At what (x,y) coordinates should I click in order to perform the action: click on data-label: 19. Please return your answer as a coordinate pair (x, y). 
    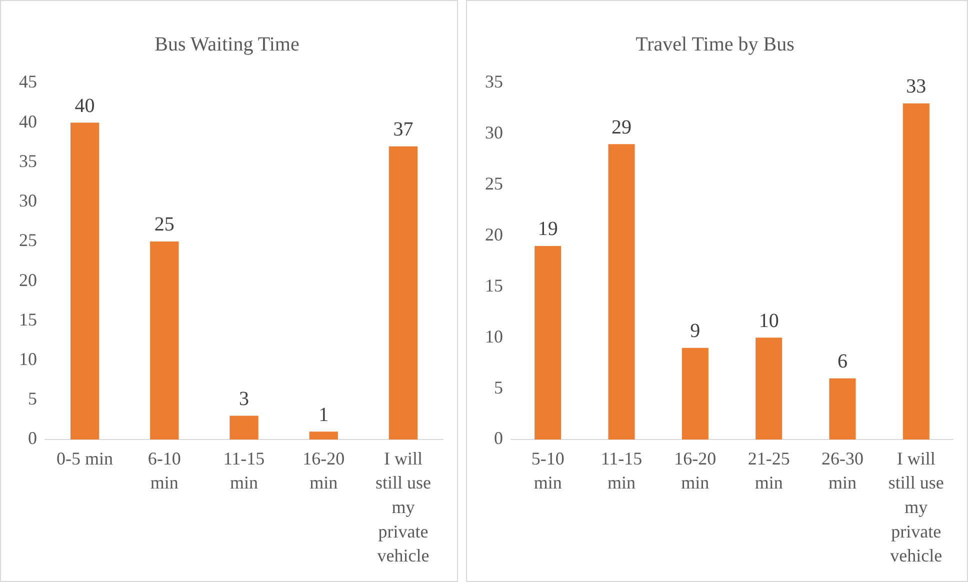
    Looking at the image, I should click on (548, 229).